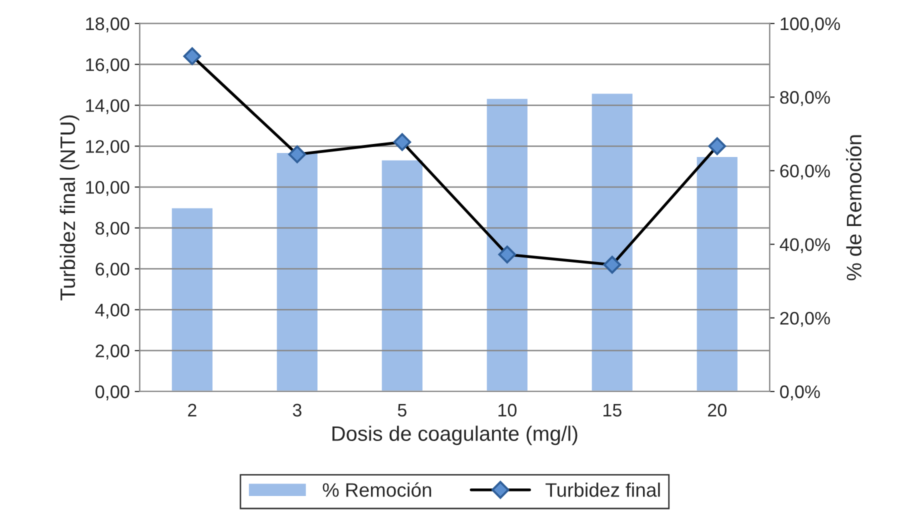 This screenshot has width=913, height=522. Describe the element at coordinates (507, 410) in the screenshot. I see `x-tick-label: 10` at that location.